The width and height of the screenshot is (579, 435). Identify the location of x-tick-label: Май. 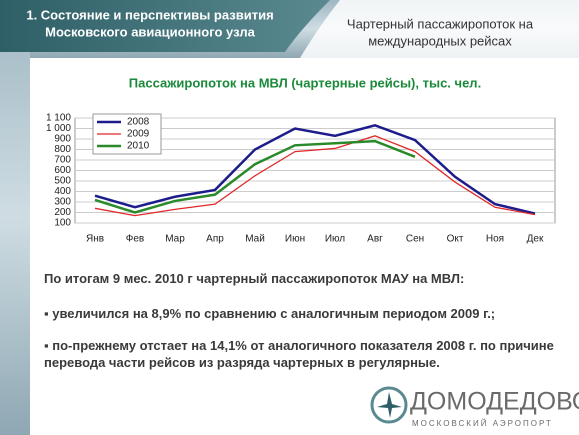
(255, 239).